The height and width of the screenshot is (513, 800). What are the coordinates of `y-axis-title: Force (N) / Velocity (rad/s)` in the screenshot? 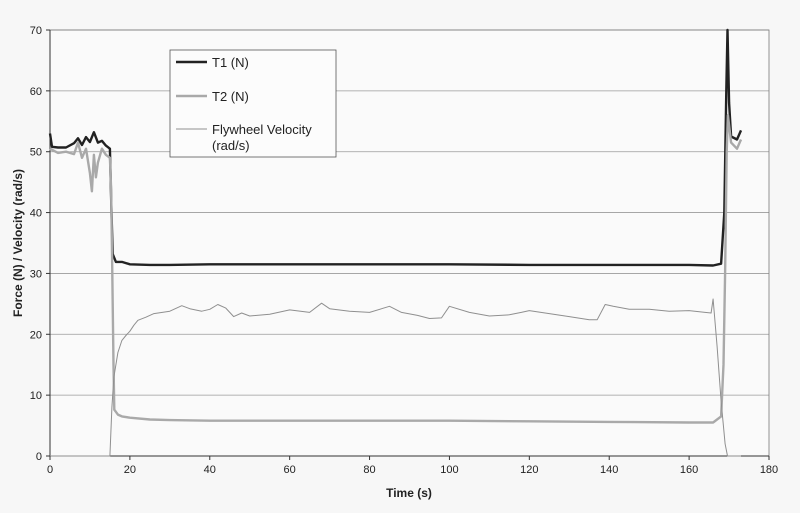 It's located at (18, 243).